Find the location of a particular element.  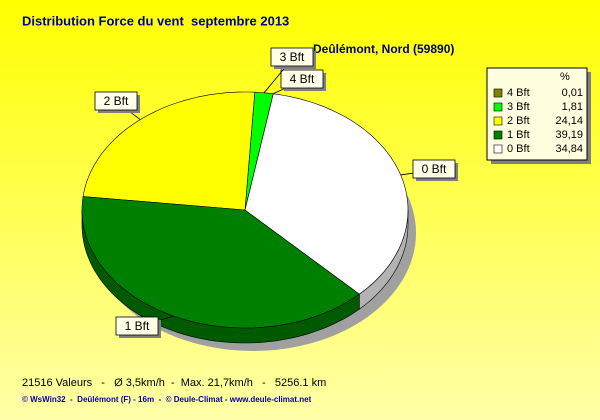

legend-value: 34,84 is located at coordinates (569, 149).